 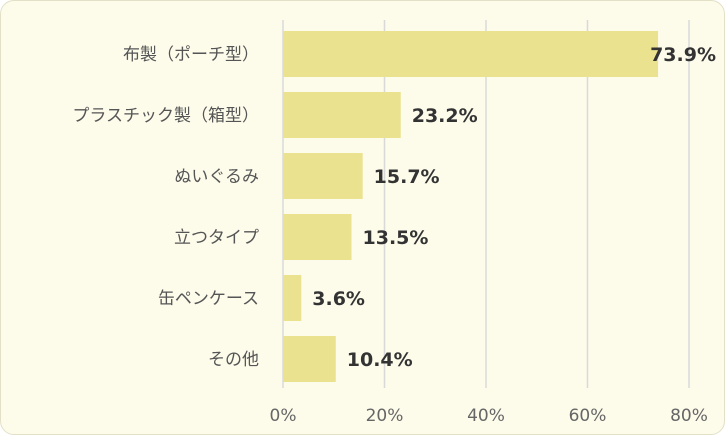 What do you see at coordinates (380, 360) in the screenshot?
I see `data-label: 10.4%` at bounding box center [380, 360].